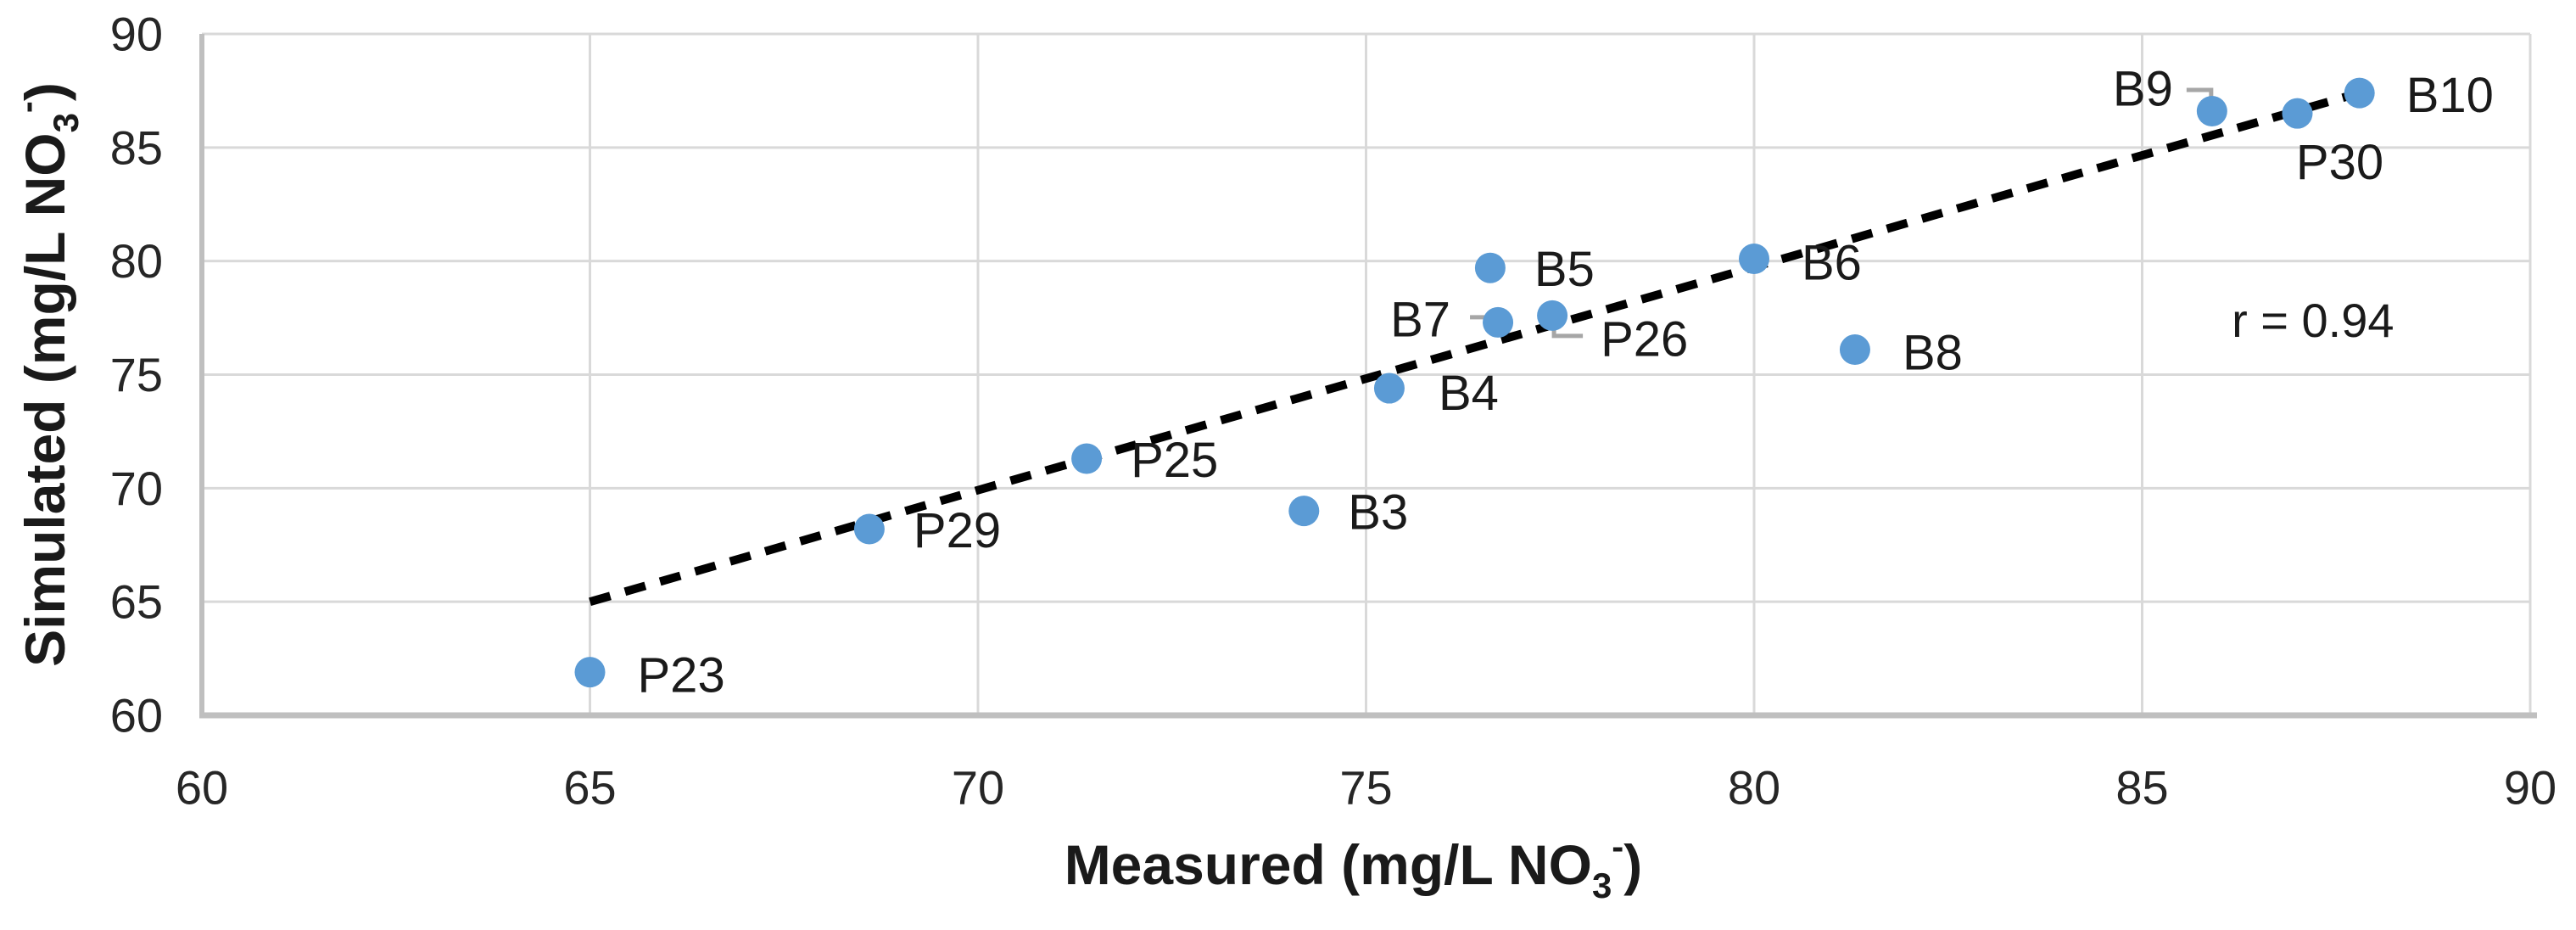 The height and width of the screenshot is (930, 2576). What do you see at coordinates (1754, 788) in the screenshot?
I see `x-tick-label: 80` at bounding box center [1754, 788].